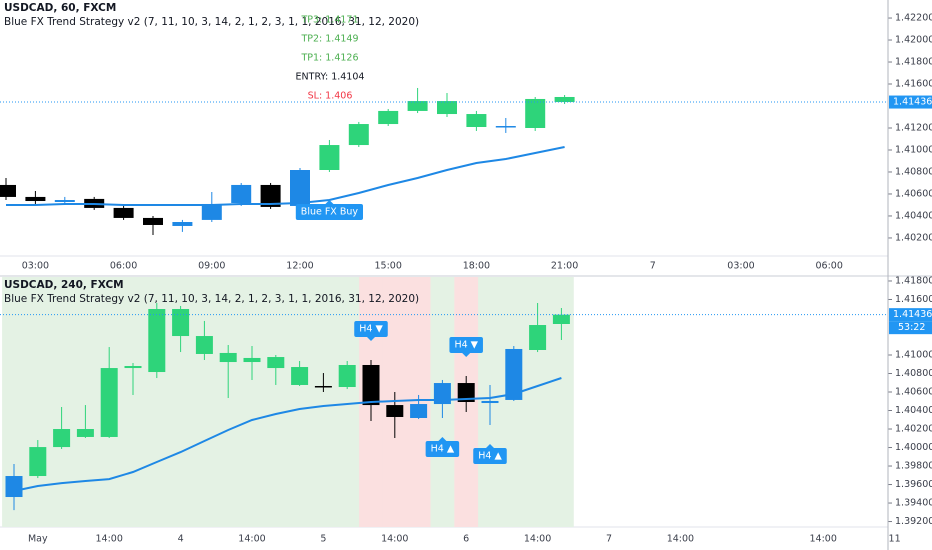  Describe the element at coordinates (330, 77) in the screenshot. I see `level-label: ENTRY: 1.4104` at that location.